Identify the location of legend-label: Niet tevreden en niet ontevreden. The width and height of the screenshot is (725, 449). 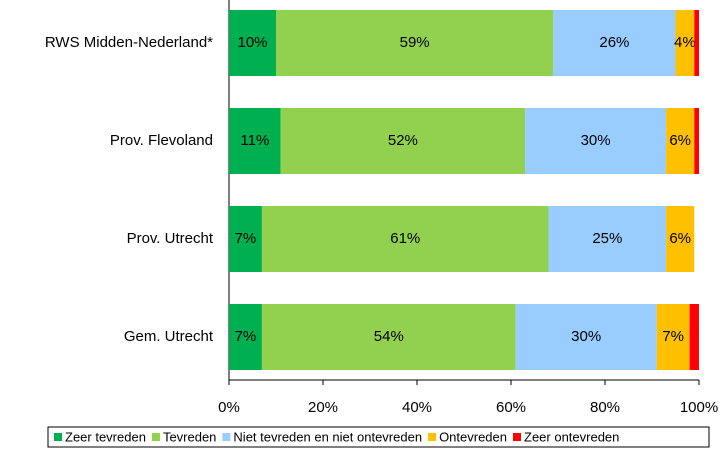
(327, 436).